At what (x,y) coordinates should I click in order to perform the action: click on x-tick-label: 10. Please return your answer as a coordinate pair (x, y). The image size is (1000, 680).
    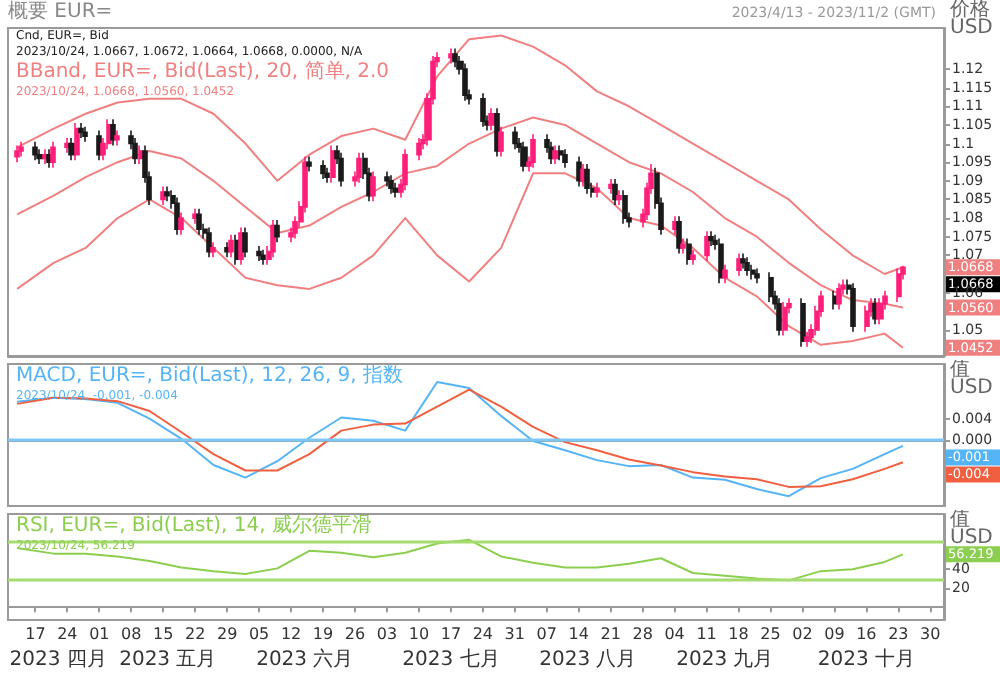
    Looking at the image, I should click on (419, 634).